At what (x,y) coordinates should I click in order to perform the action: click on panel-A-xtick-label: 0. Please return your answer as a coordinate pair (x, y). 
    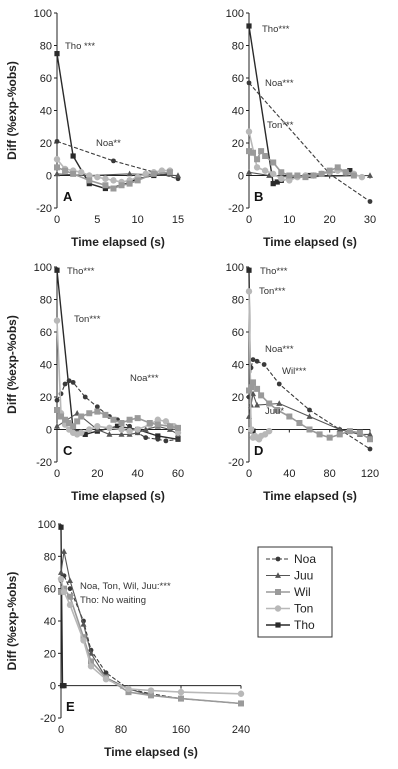
    Looking at the image, I should click on (57, 220).